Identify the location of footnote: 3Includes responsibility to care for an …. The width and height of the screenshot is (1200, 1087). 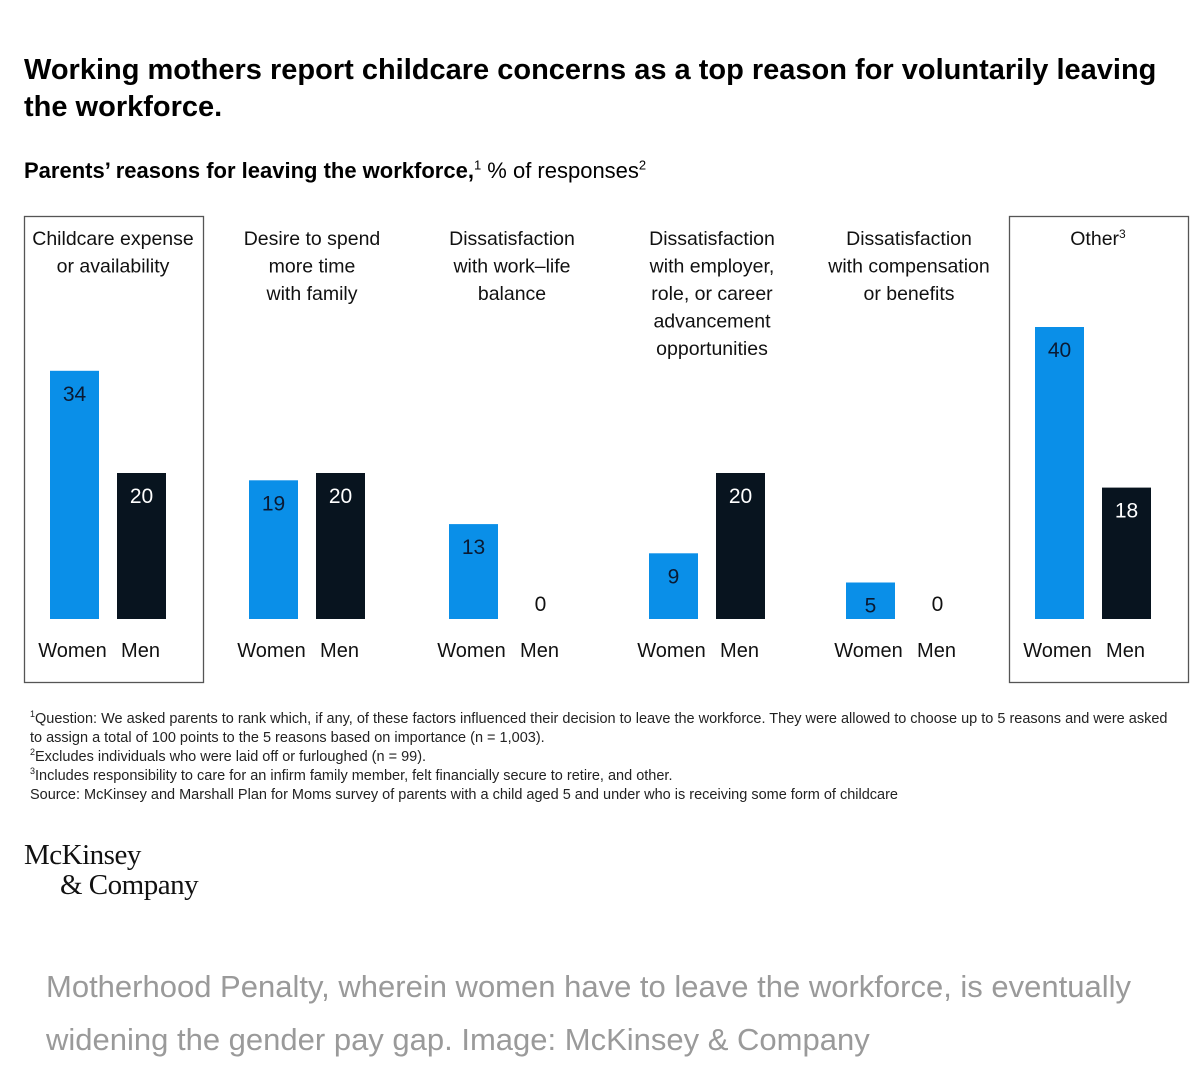
(605, 776).